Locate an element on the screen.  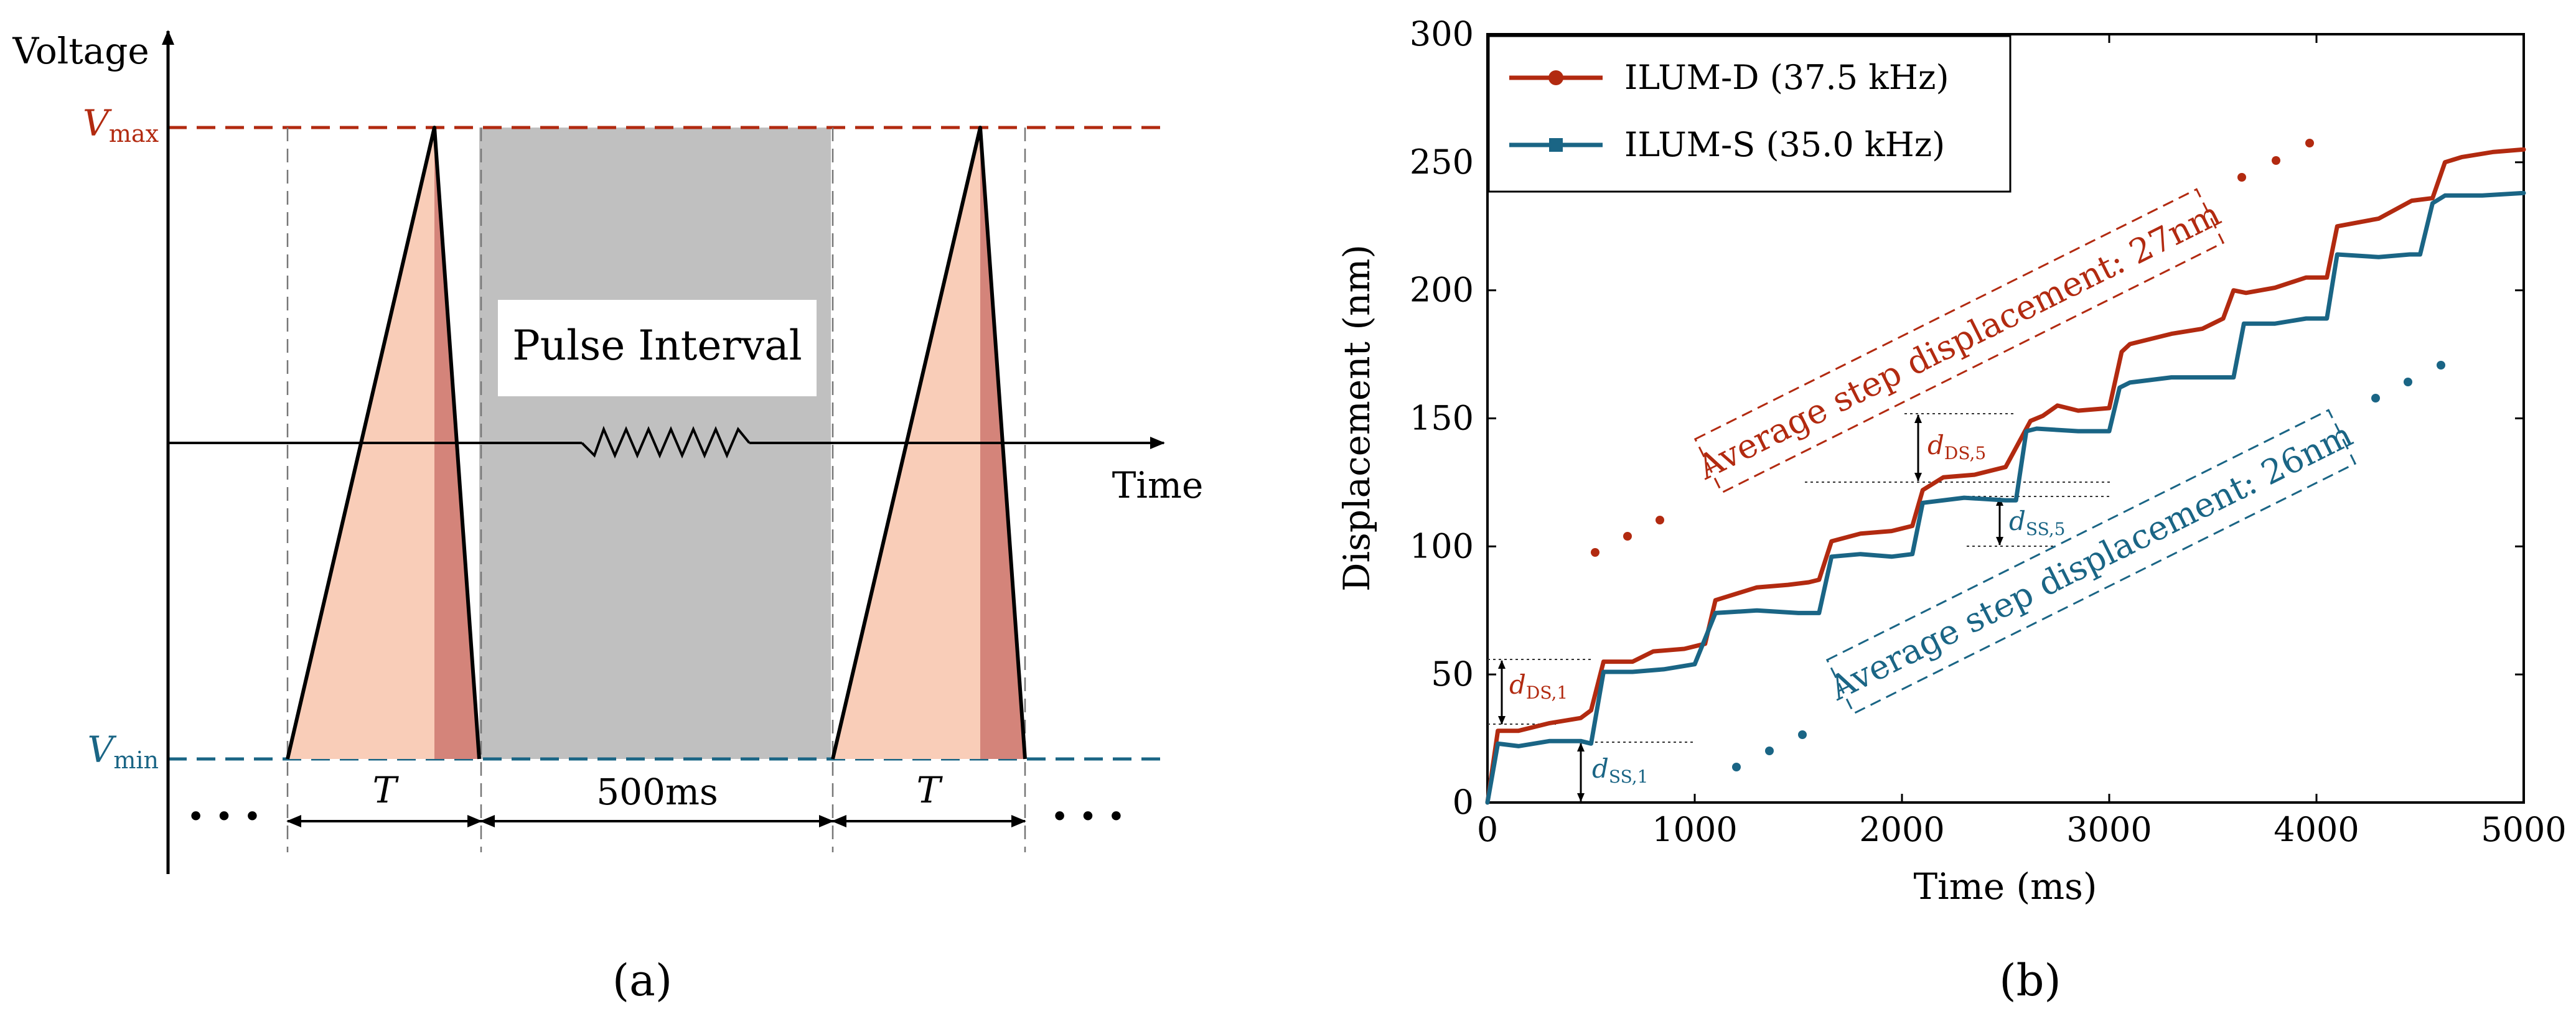
resistor-symbol-icon is located at coordinates (666, 442).